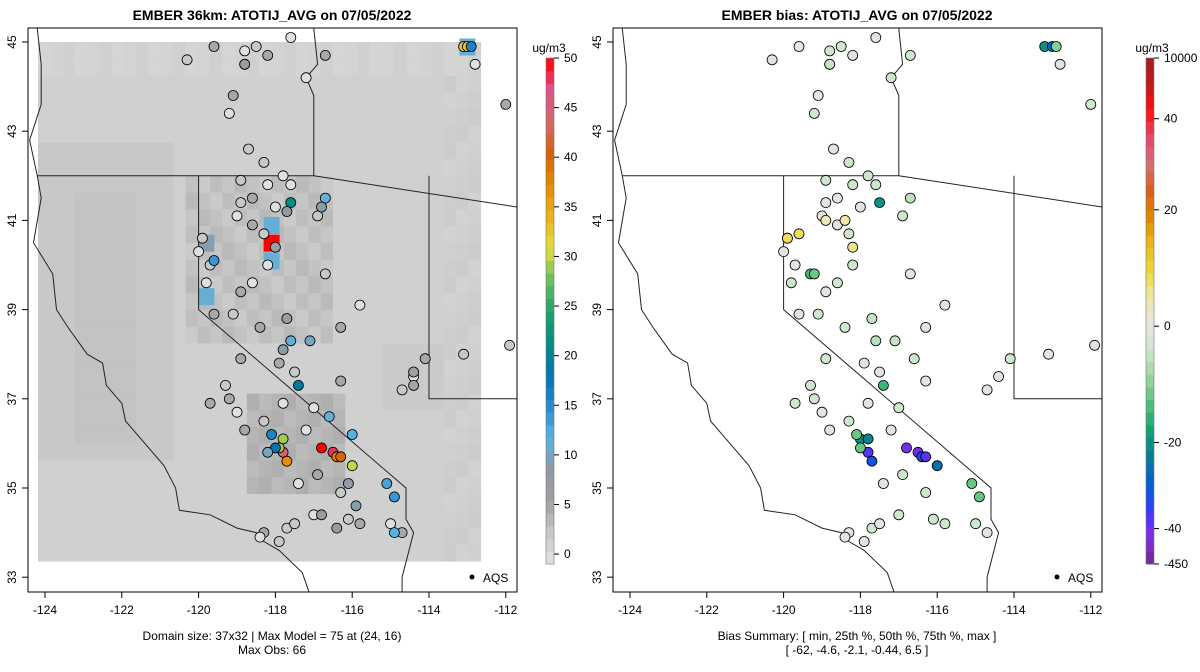 This screenshot has width=1200, height=672. Describe the element at coordinates (1171, 210) in the screenshot. I see `colorbar-tick-label: 20` at that location.